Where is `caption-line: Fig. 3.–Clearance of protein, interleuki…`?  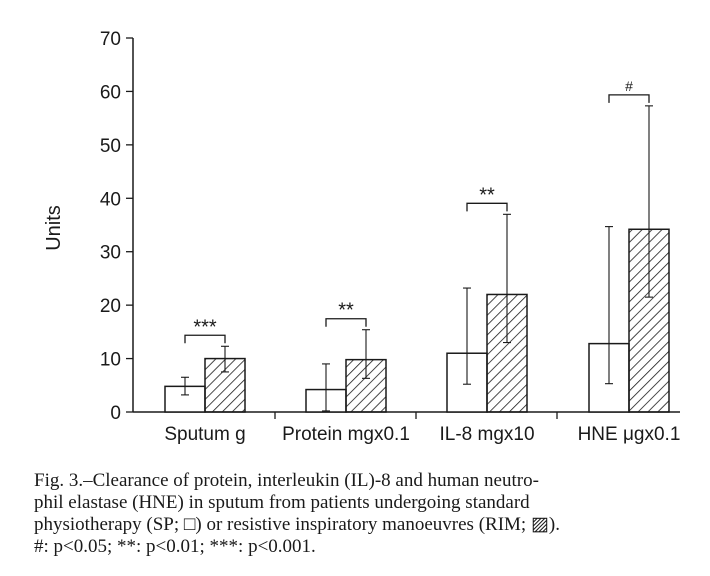
caption-line: Fig. 3.–Clearance of protein, interleuki… is located at coordinates (286, 480).